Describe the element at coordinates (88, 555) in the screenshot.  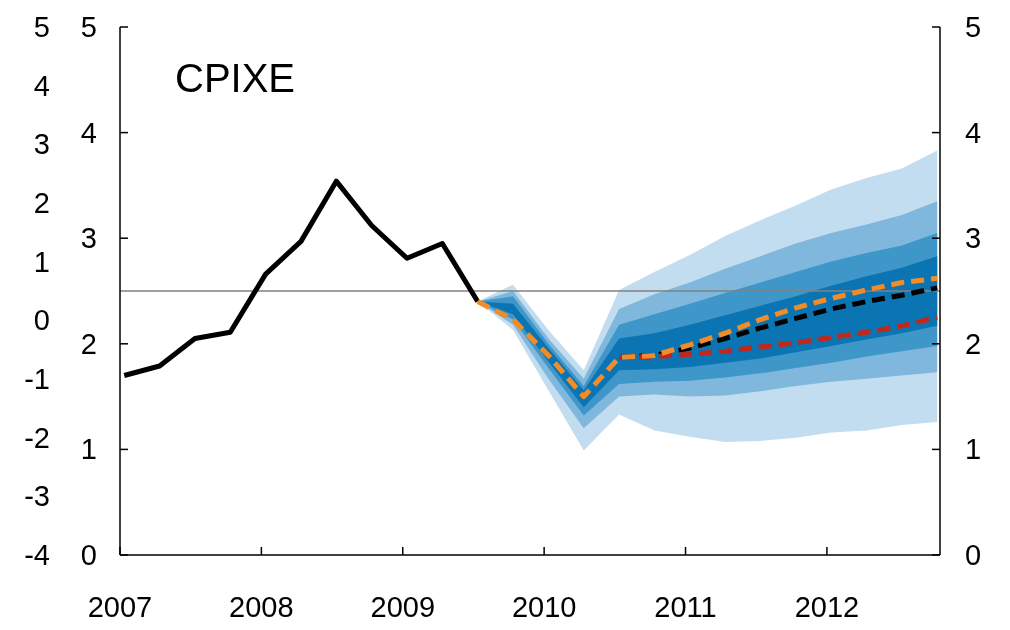
I see `y-tick-label: 0` at that location.